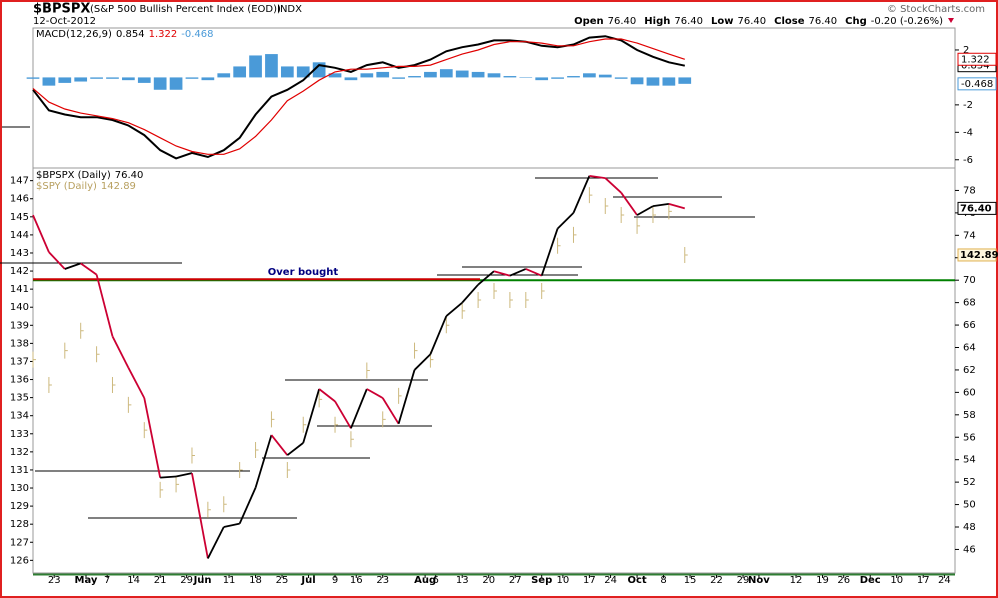 The image size is (998, 598). I want to click on x-tick-label: 23, so click(54, 580).